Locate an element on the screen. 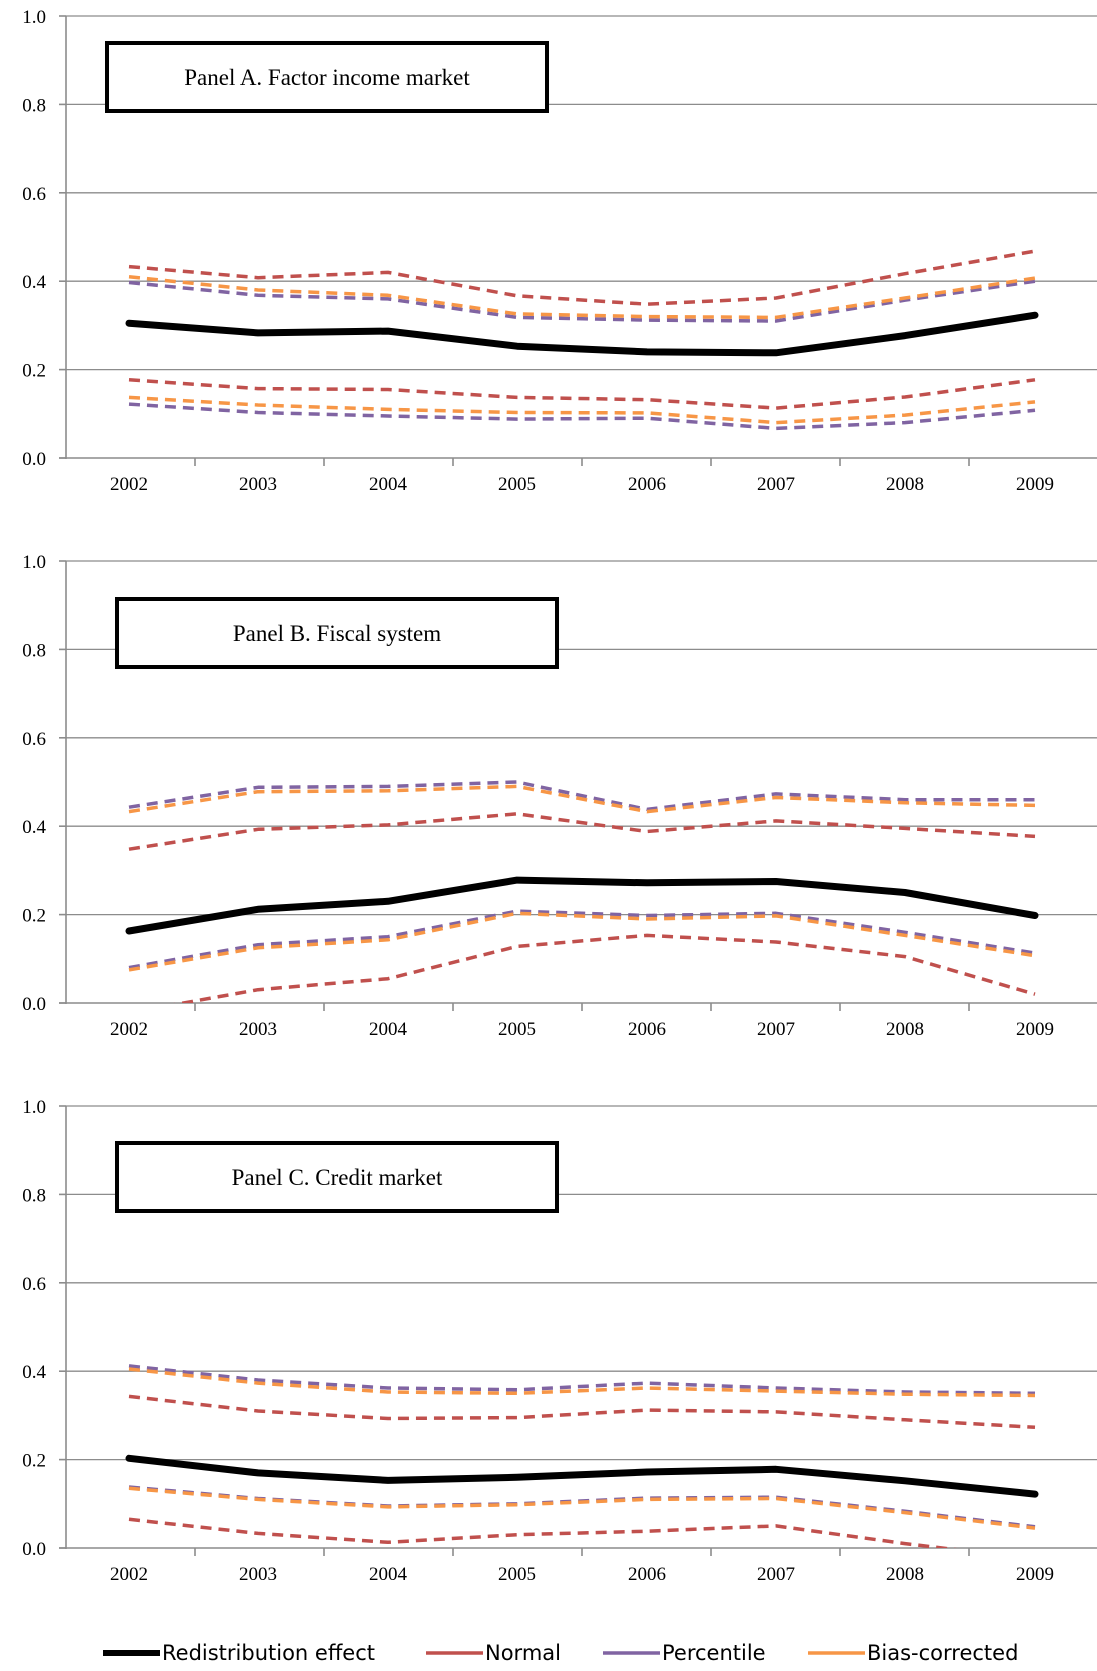 The image size is (1097, 1671). panel-title: Panel C. Credit market is located at coordinates (337, 1177).